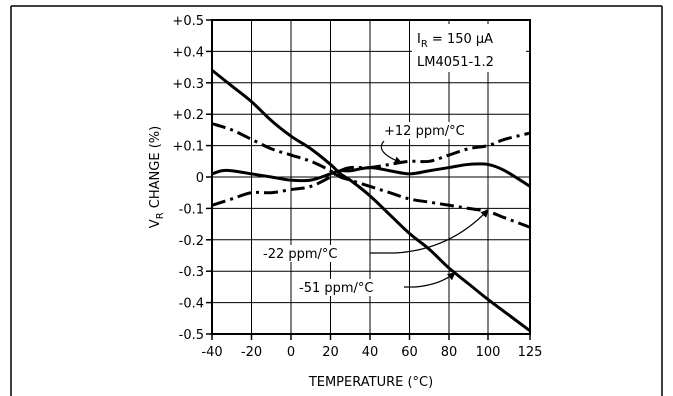  What do you see at coordinates (370, 382) in the screenshot?
I see `x-axis-title: TEMPERATURE (°C)` at bounding box center [370, 382].